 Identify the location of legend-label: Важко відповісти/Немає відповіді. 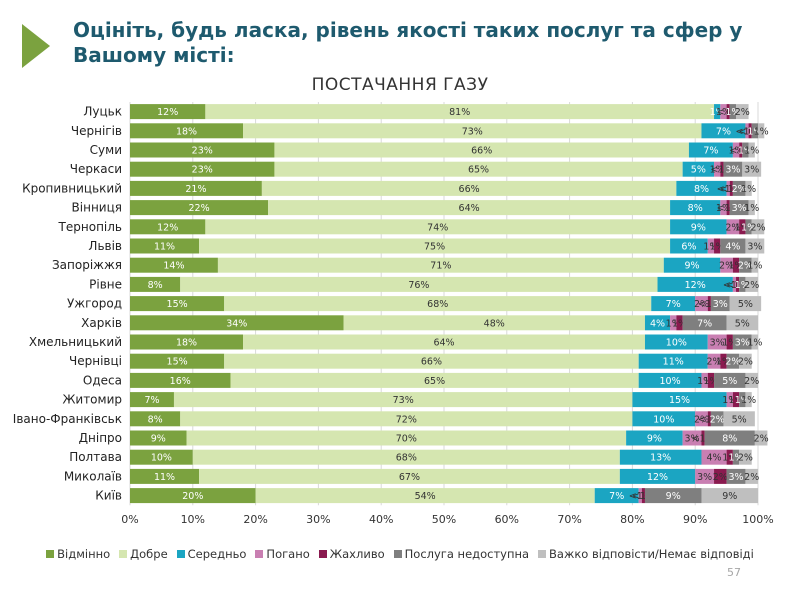
(651, 554).